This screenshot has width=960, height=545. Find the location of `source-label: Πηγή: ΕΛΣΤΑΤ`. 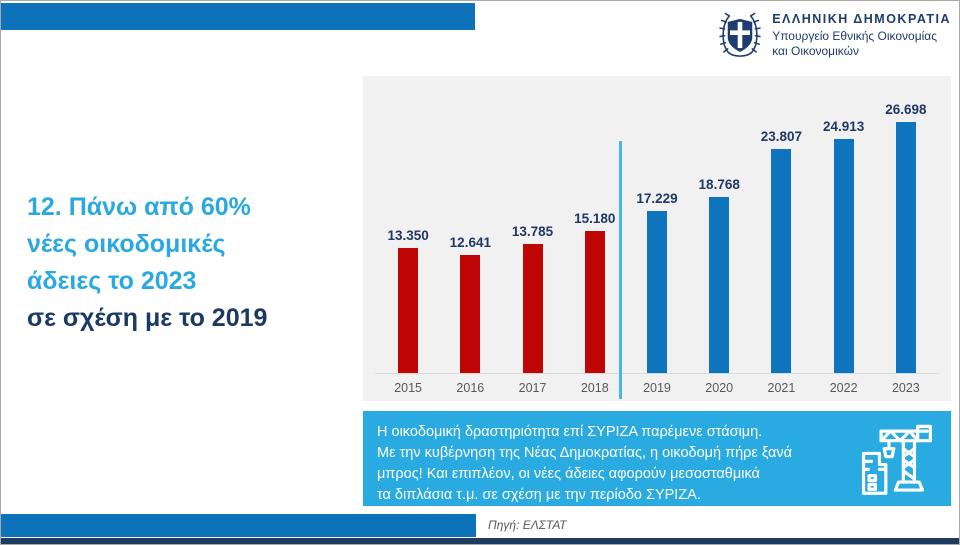

source-label: Πηγή: ΕΛΣΤΑΤ is located at coordinates (527, 525).